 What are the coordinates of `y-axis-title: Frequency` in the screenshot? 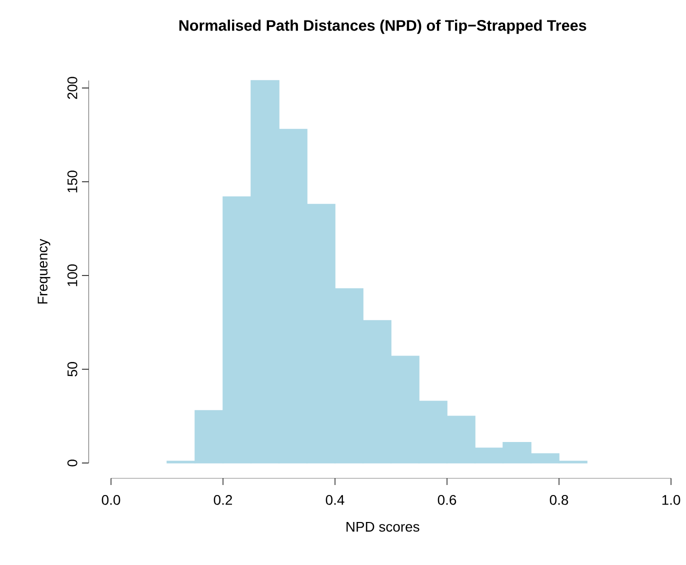 It's located at (44, 271).